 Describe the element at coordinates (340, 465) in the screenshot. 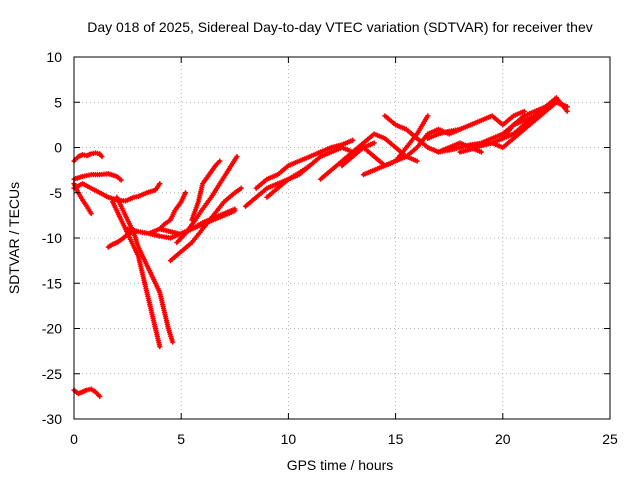

I see `x-axis-label: GPS time / hours` at that location.